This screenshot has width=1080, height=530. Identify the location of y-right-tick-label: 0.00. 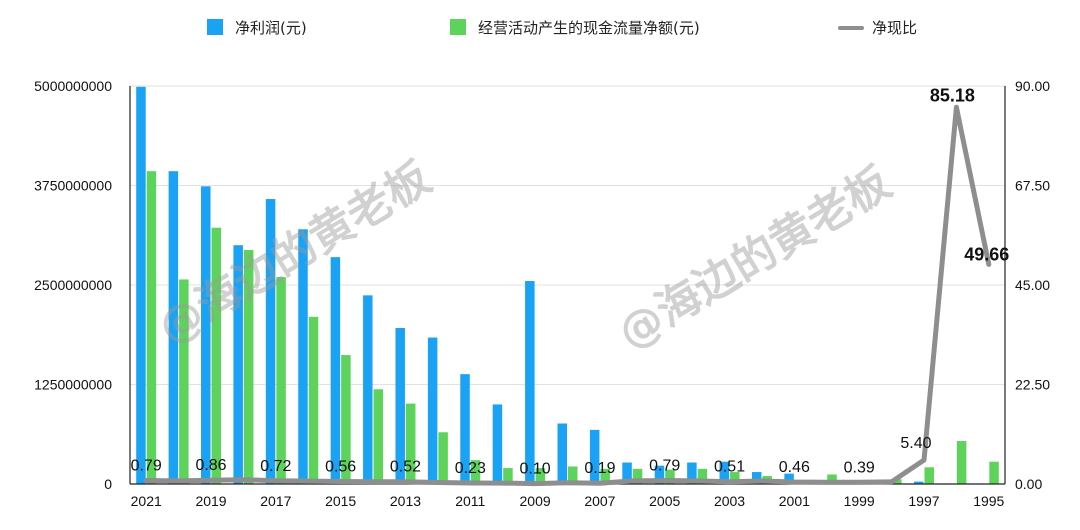
(1028, 484).